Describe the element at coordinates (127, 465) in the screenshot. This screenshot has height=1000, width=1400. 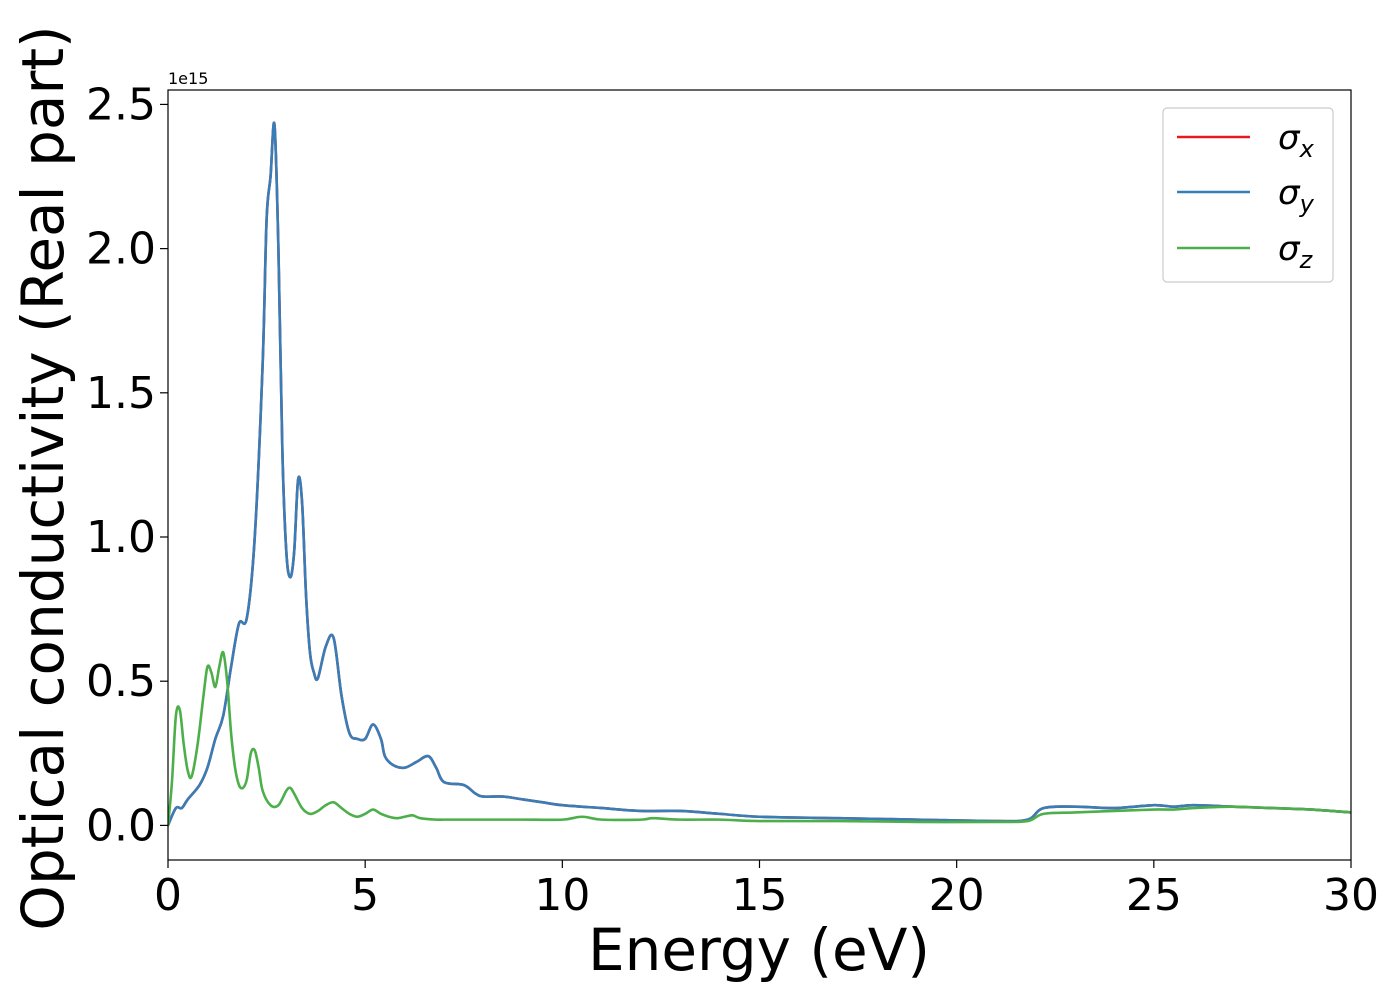
I see `y-axis: 0.0 0.5 1.0 1.5 2.0 2.5` at that location.